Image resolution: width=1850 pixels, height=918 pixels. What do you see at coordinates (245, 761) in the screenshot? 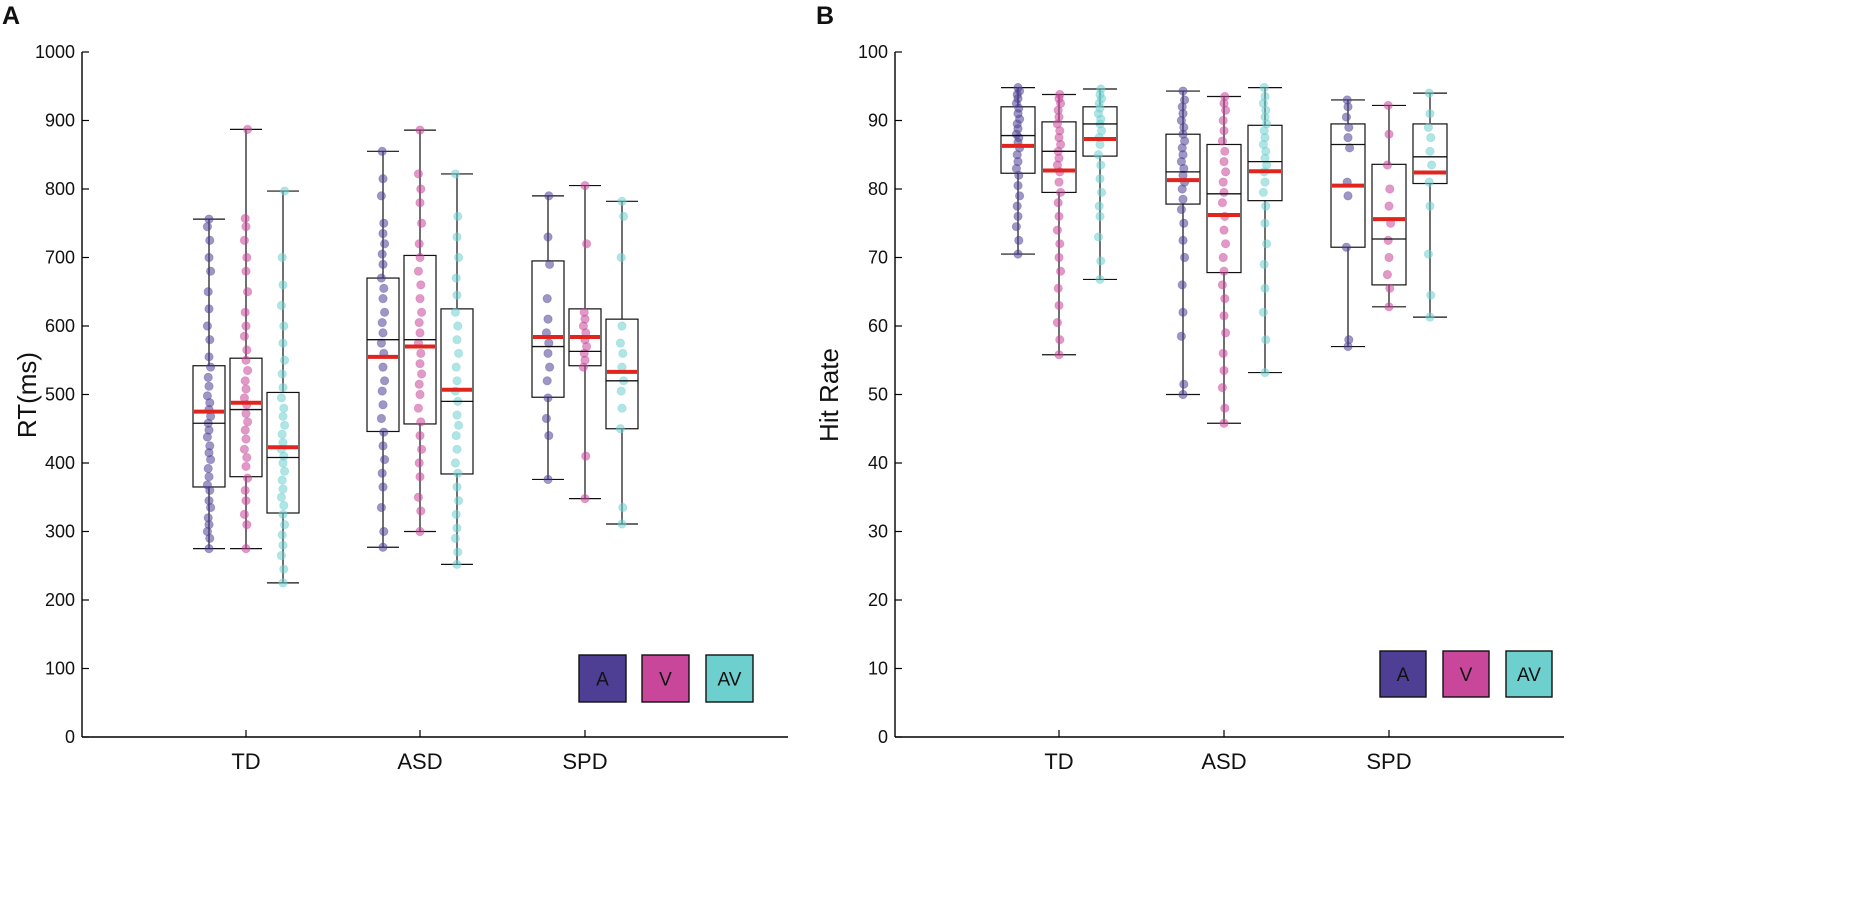
I see `x-category-label: TD` at bounding box center [245, 761].